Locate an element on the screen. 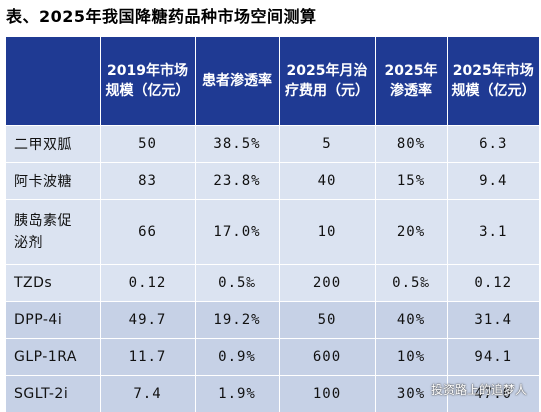  table-row: GLP-1RA 11.7 0.9% 600 10% 94.1 is located at coordinates (272, 357).